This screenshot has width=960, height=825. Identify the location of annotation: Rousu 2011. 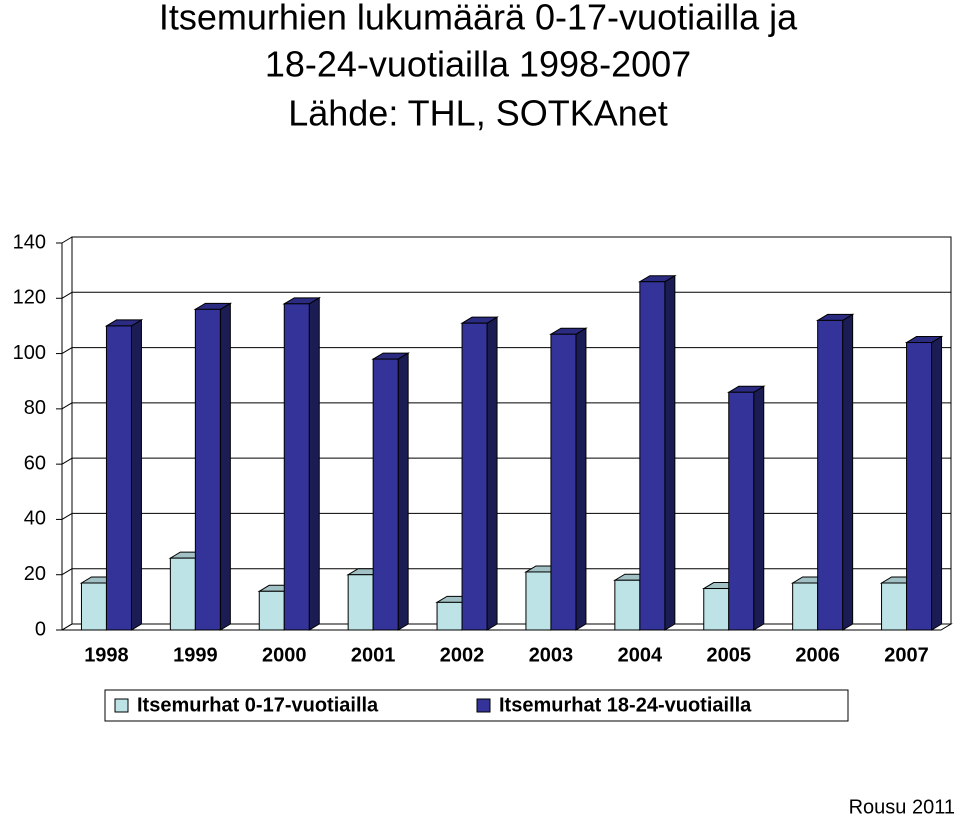
(902, 807).